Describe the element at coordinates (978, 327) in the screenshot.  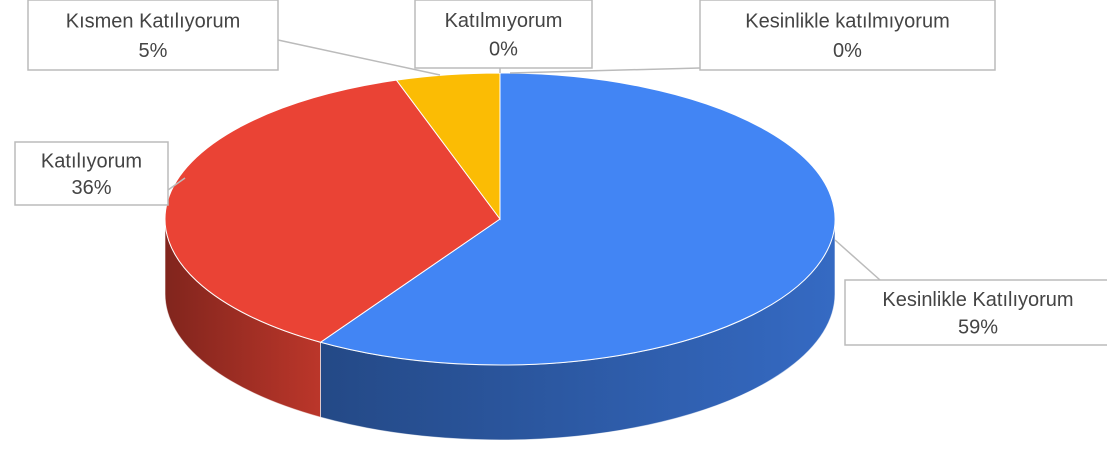
I see `slice-value: 59%` at that location.